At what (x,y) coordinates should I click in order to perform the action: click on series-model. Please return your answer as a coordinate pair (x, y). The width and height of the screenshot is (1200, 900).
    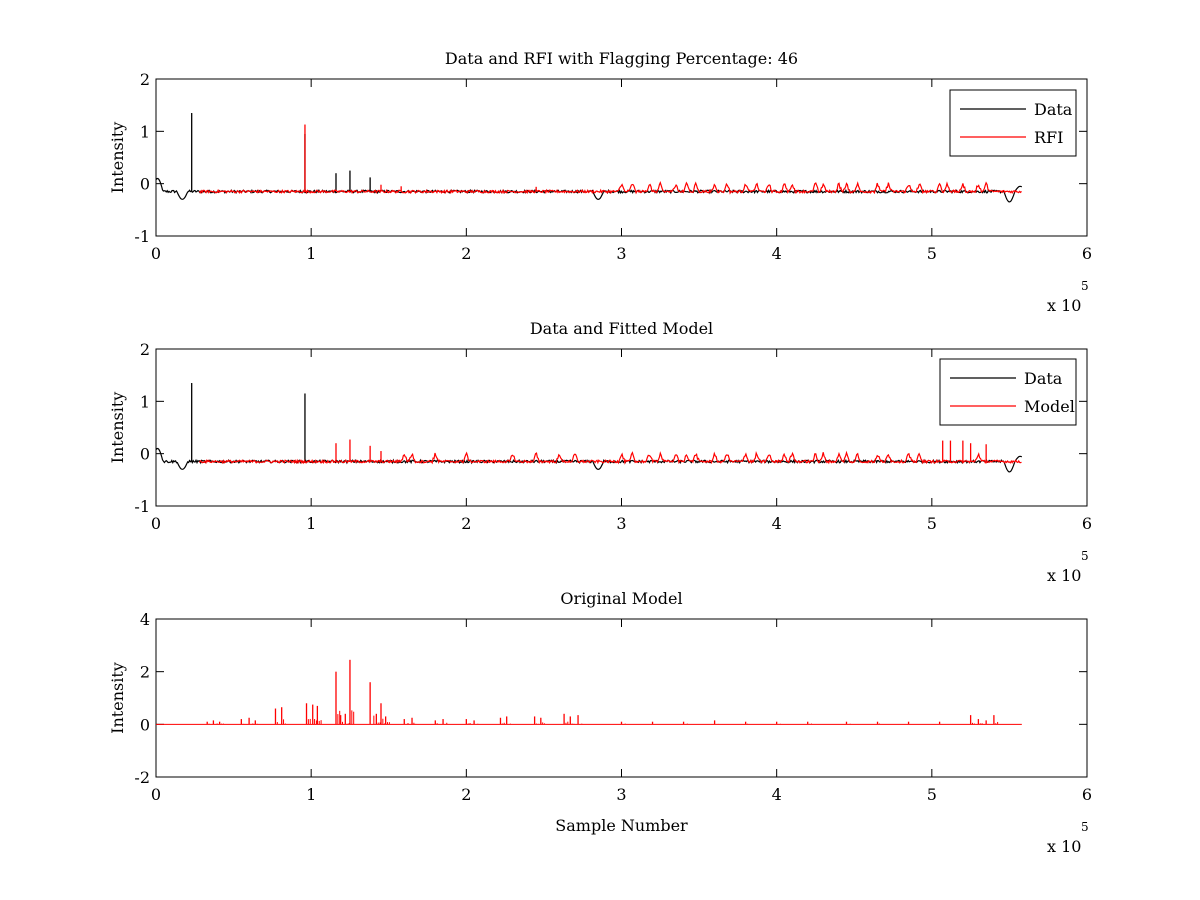
    Looking at the image, I should click on (610, 452).